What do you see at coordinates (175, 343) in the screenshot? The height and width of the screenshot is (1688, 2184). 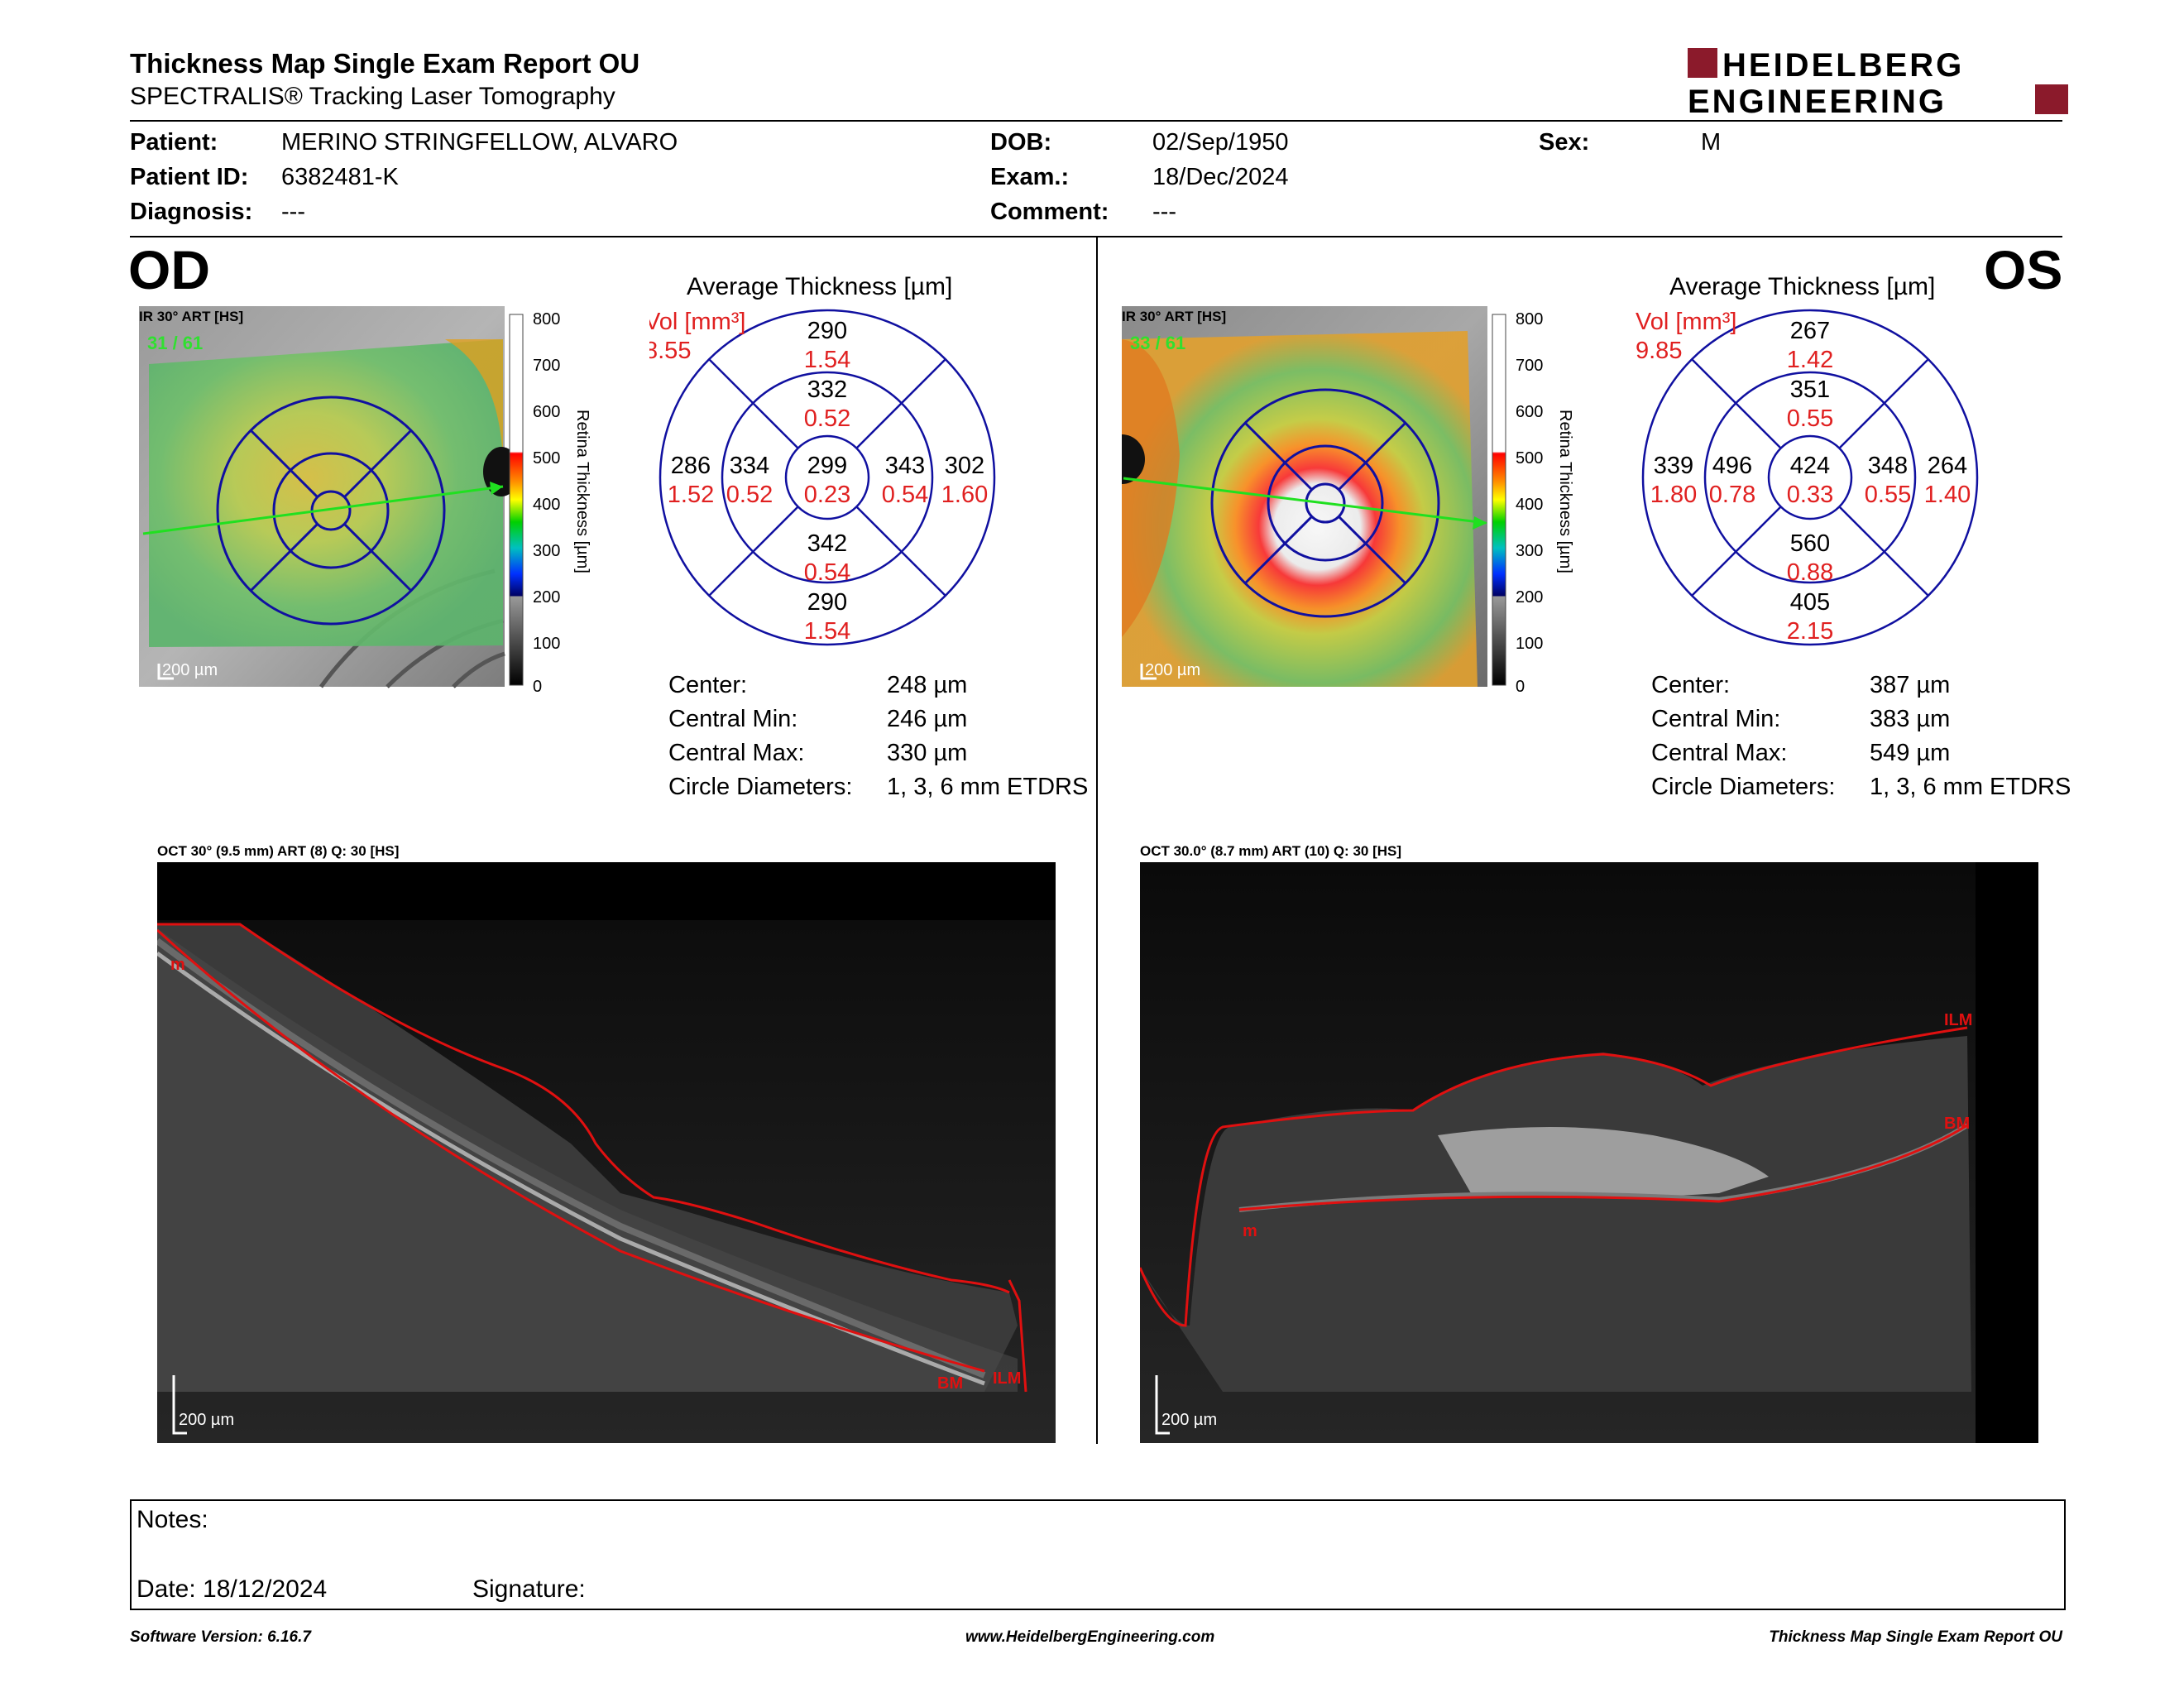 I see `od-frame-counter: 31 / 61` at bounding box center [175, 343].